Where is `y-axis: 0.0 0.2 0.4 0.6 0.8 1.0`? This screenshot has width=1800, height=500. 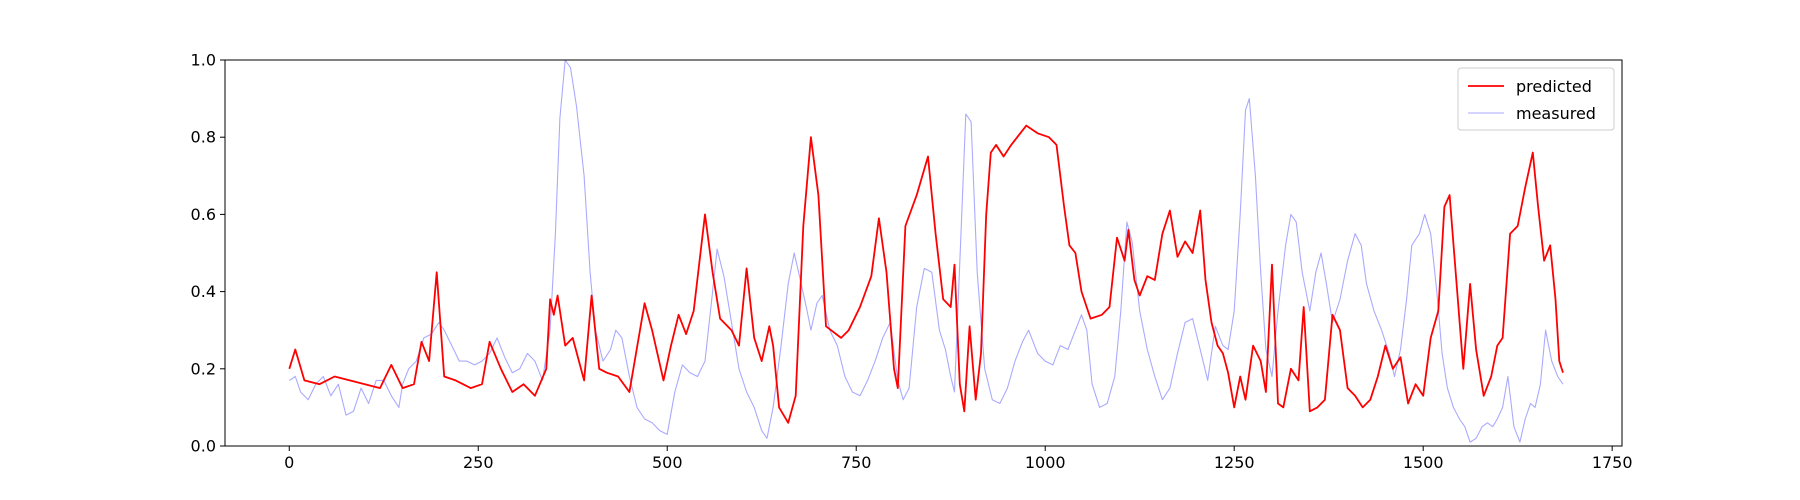 y-axis: 0.0 0.2 0.4 0.6 0.8 1.0 is located at coordinates (208, 253).